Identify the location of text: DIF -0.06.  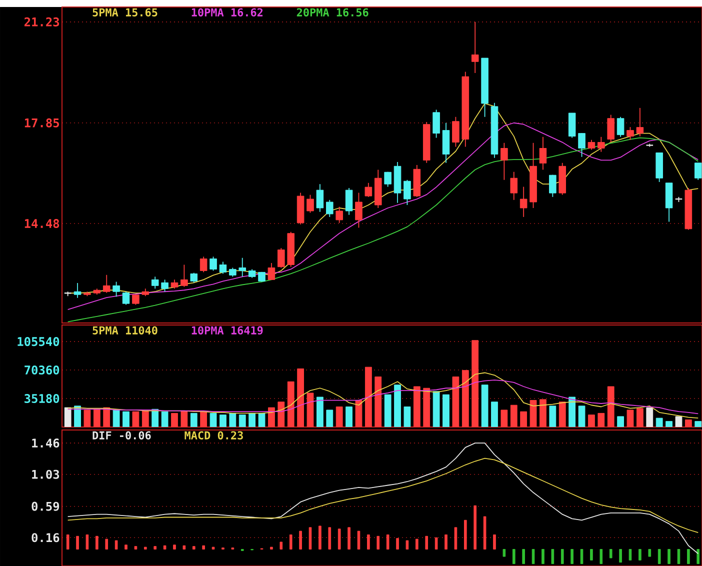
(121, 435).